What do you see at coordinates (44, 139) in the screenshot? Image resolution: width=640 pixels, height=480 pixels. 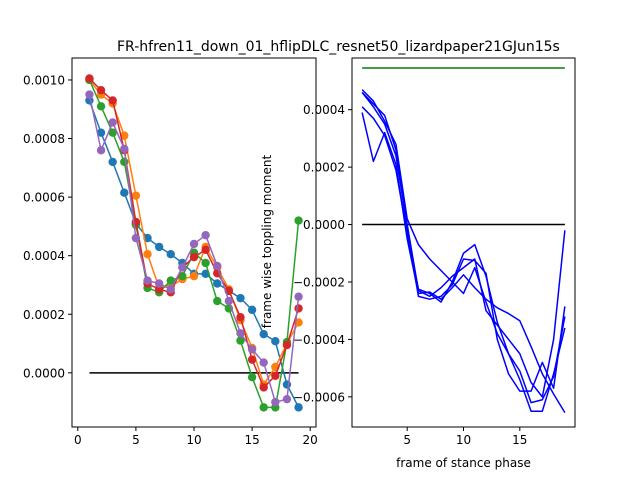 I see `left-y-tick-label: 0.0008` at bounding box center [44, 139].